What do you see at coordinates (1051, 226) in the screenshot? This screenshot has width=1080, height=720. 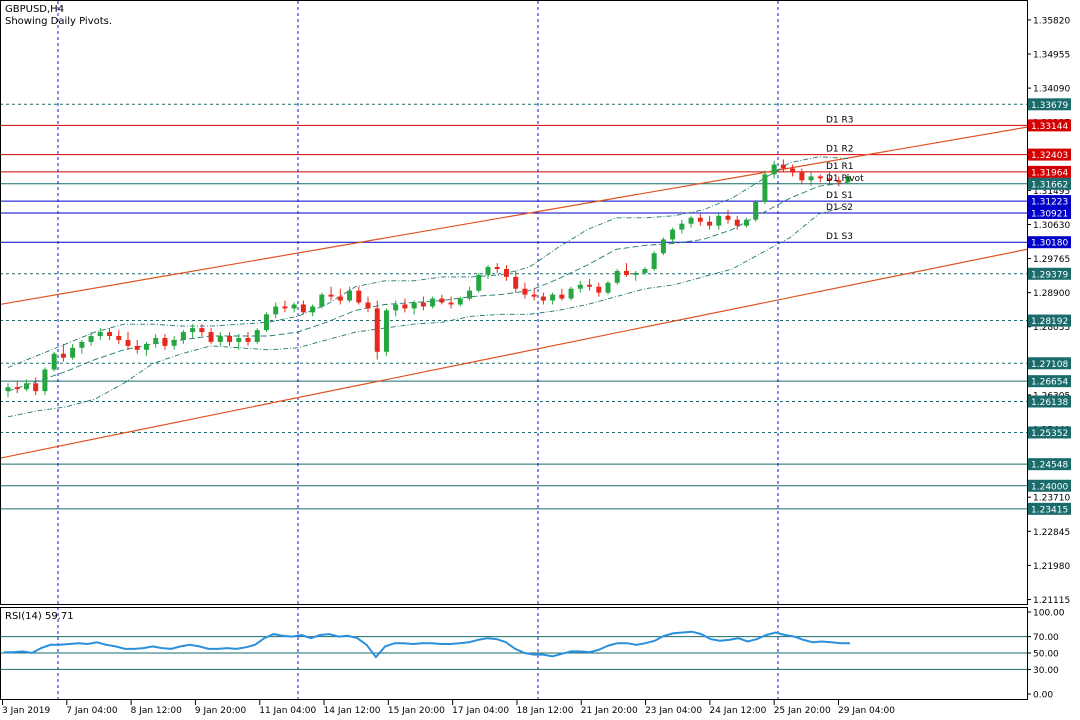 I see `price-tick-label: 1.30630` at bounding box center [1051, 226].